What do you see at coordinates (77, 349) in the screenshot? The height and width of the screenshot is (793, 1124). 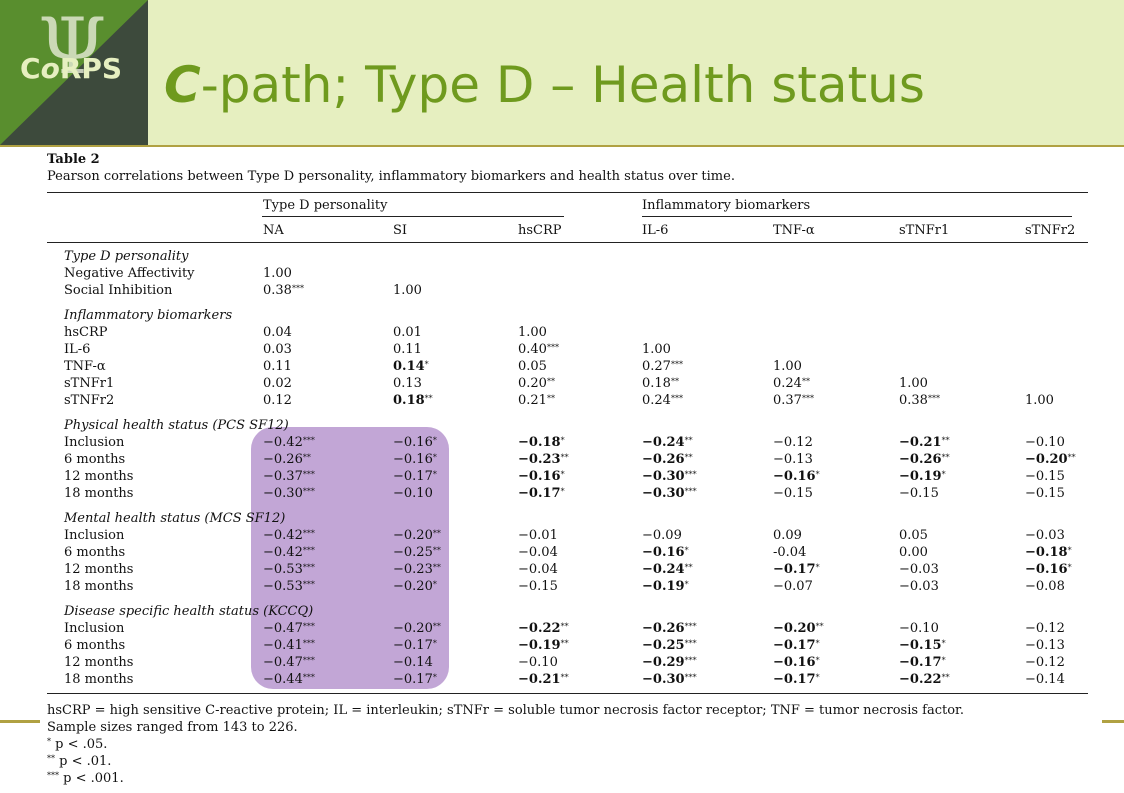 I see `row-label: IL-6` at bounding box center [77, 349].